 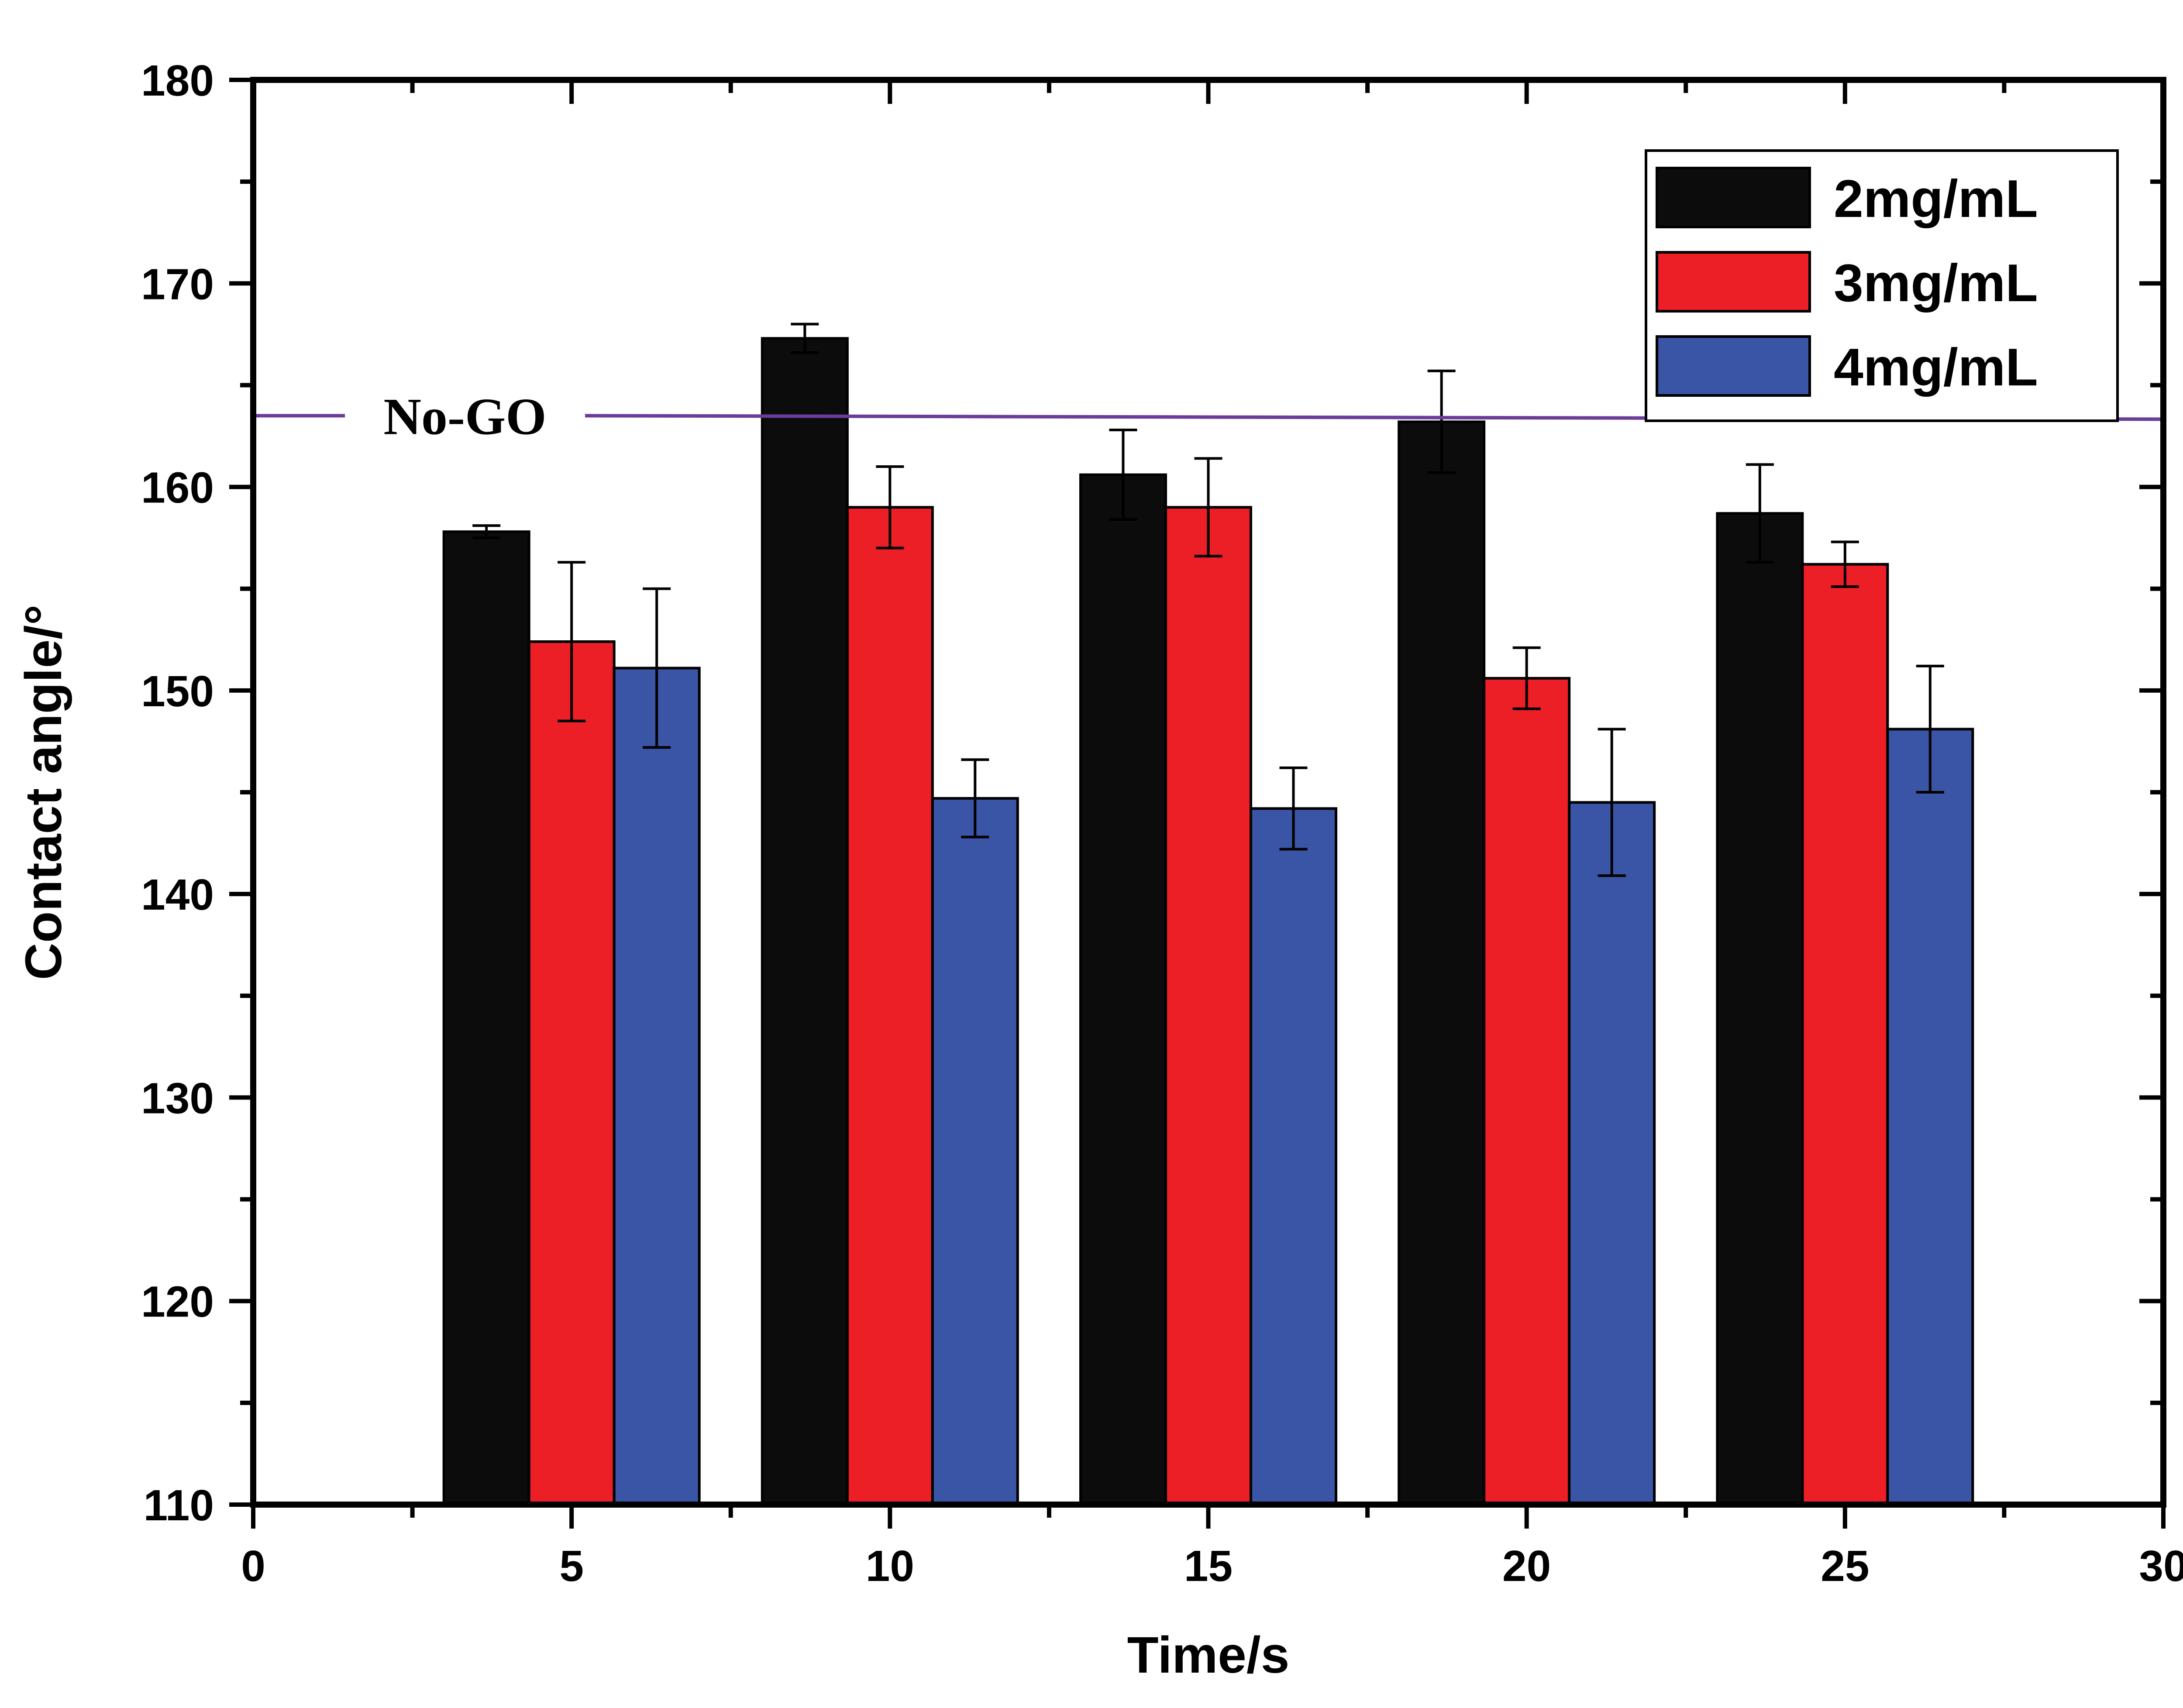 I want to click on y-tick-label: 110, so click(x=179, y=1505).